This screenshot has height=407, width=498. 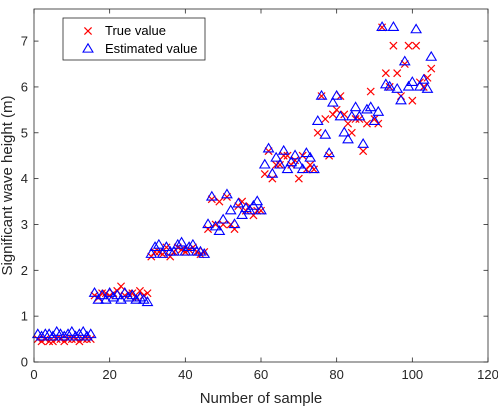 I want to click on y-tick-label: 0, so click(x=24, y=362).